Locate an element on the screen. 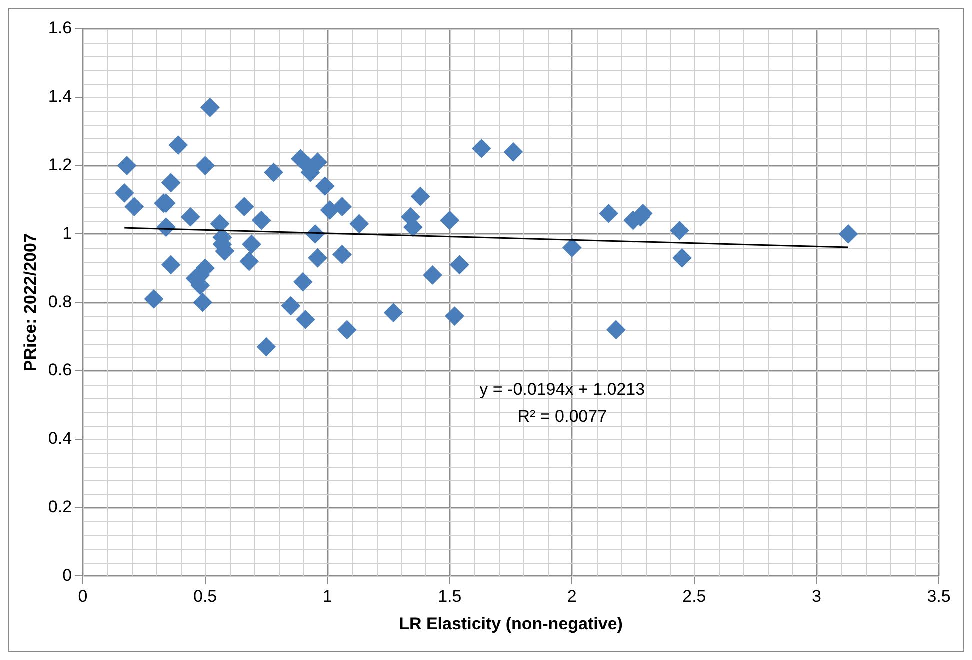 This screenshot has width=972, height=660. y-tick-label: 1.2 is located at coordinates (60, 164).